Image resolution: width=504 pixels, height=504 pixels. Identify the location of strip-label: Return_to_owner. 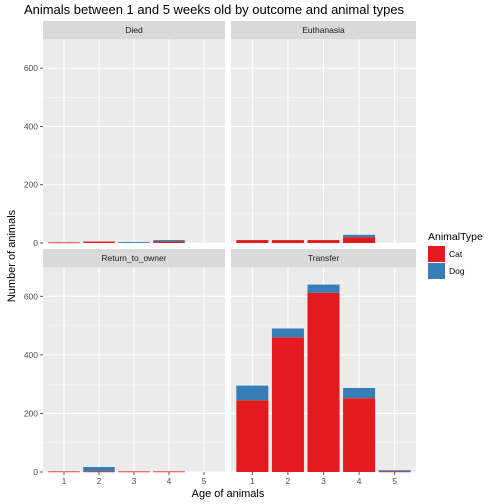
(133, 258).